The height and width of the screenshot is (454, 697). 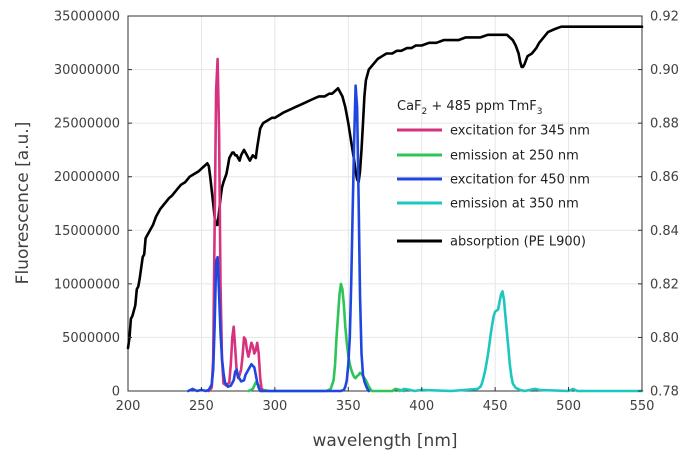 I want to click on y2-tick-label: 0.84, so click(x=664, y=231).